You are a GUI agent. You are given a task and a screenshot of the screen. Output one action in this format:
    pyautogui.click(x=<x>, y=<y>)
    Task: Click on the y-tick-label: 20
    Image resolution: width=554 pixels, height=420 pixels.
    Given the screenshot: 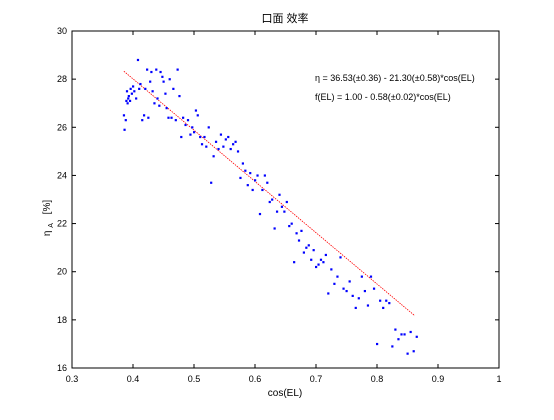 What is the action you would take?
    pyautogui.click(x=62, y=272)
    